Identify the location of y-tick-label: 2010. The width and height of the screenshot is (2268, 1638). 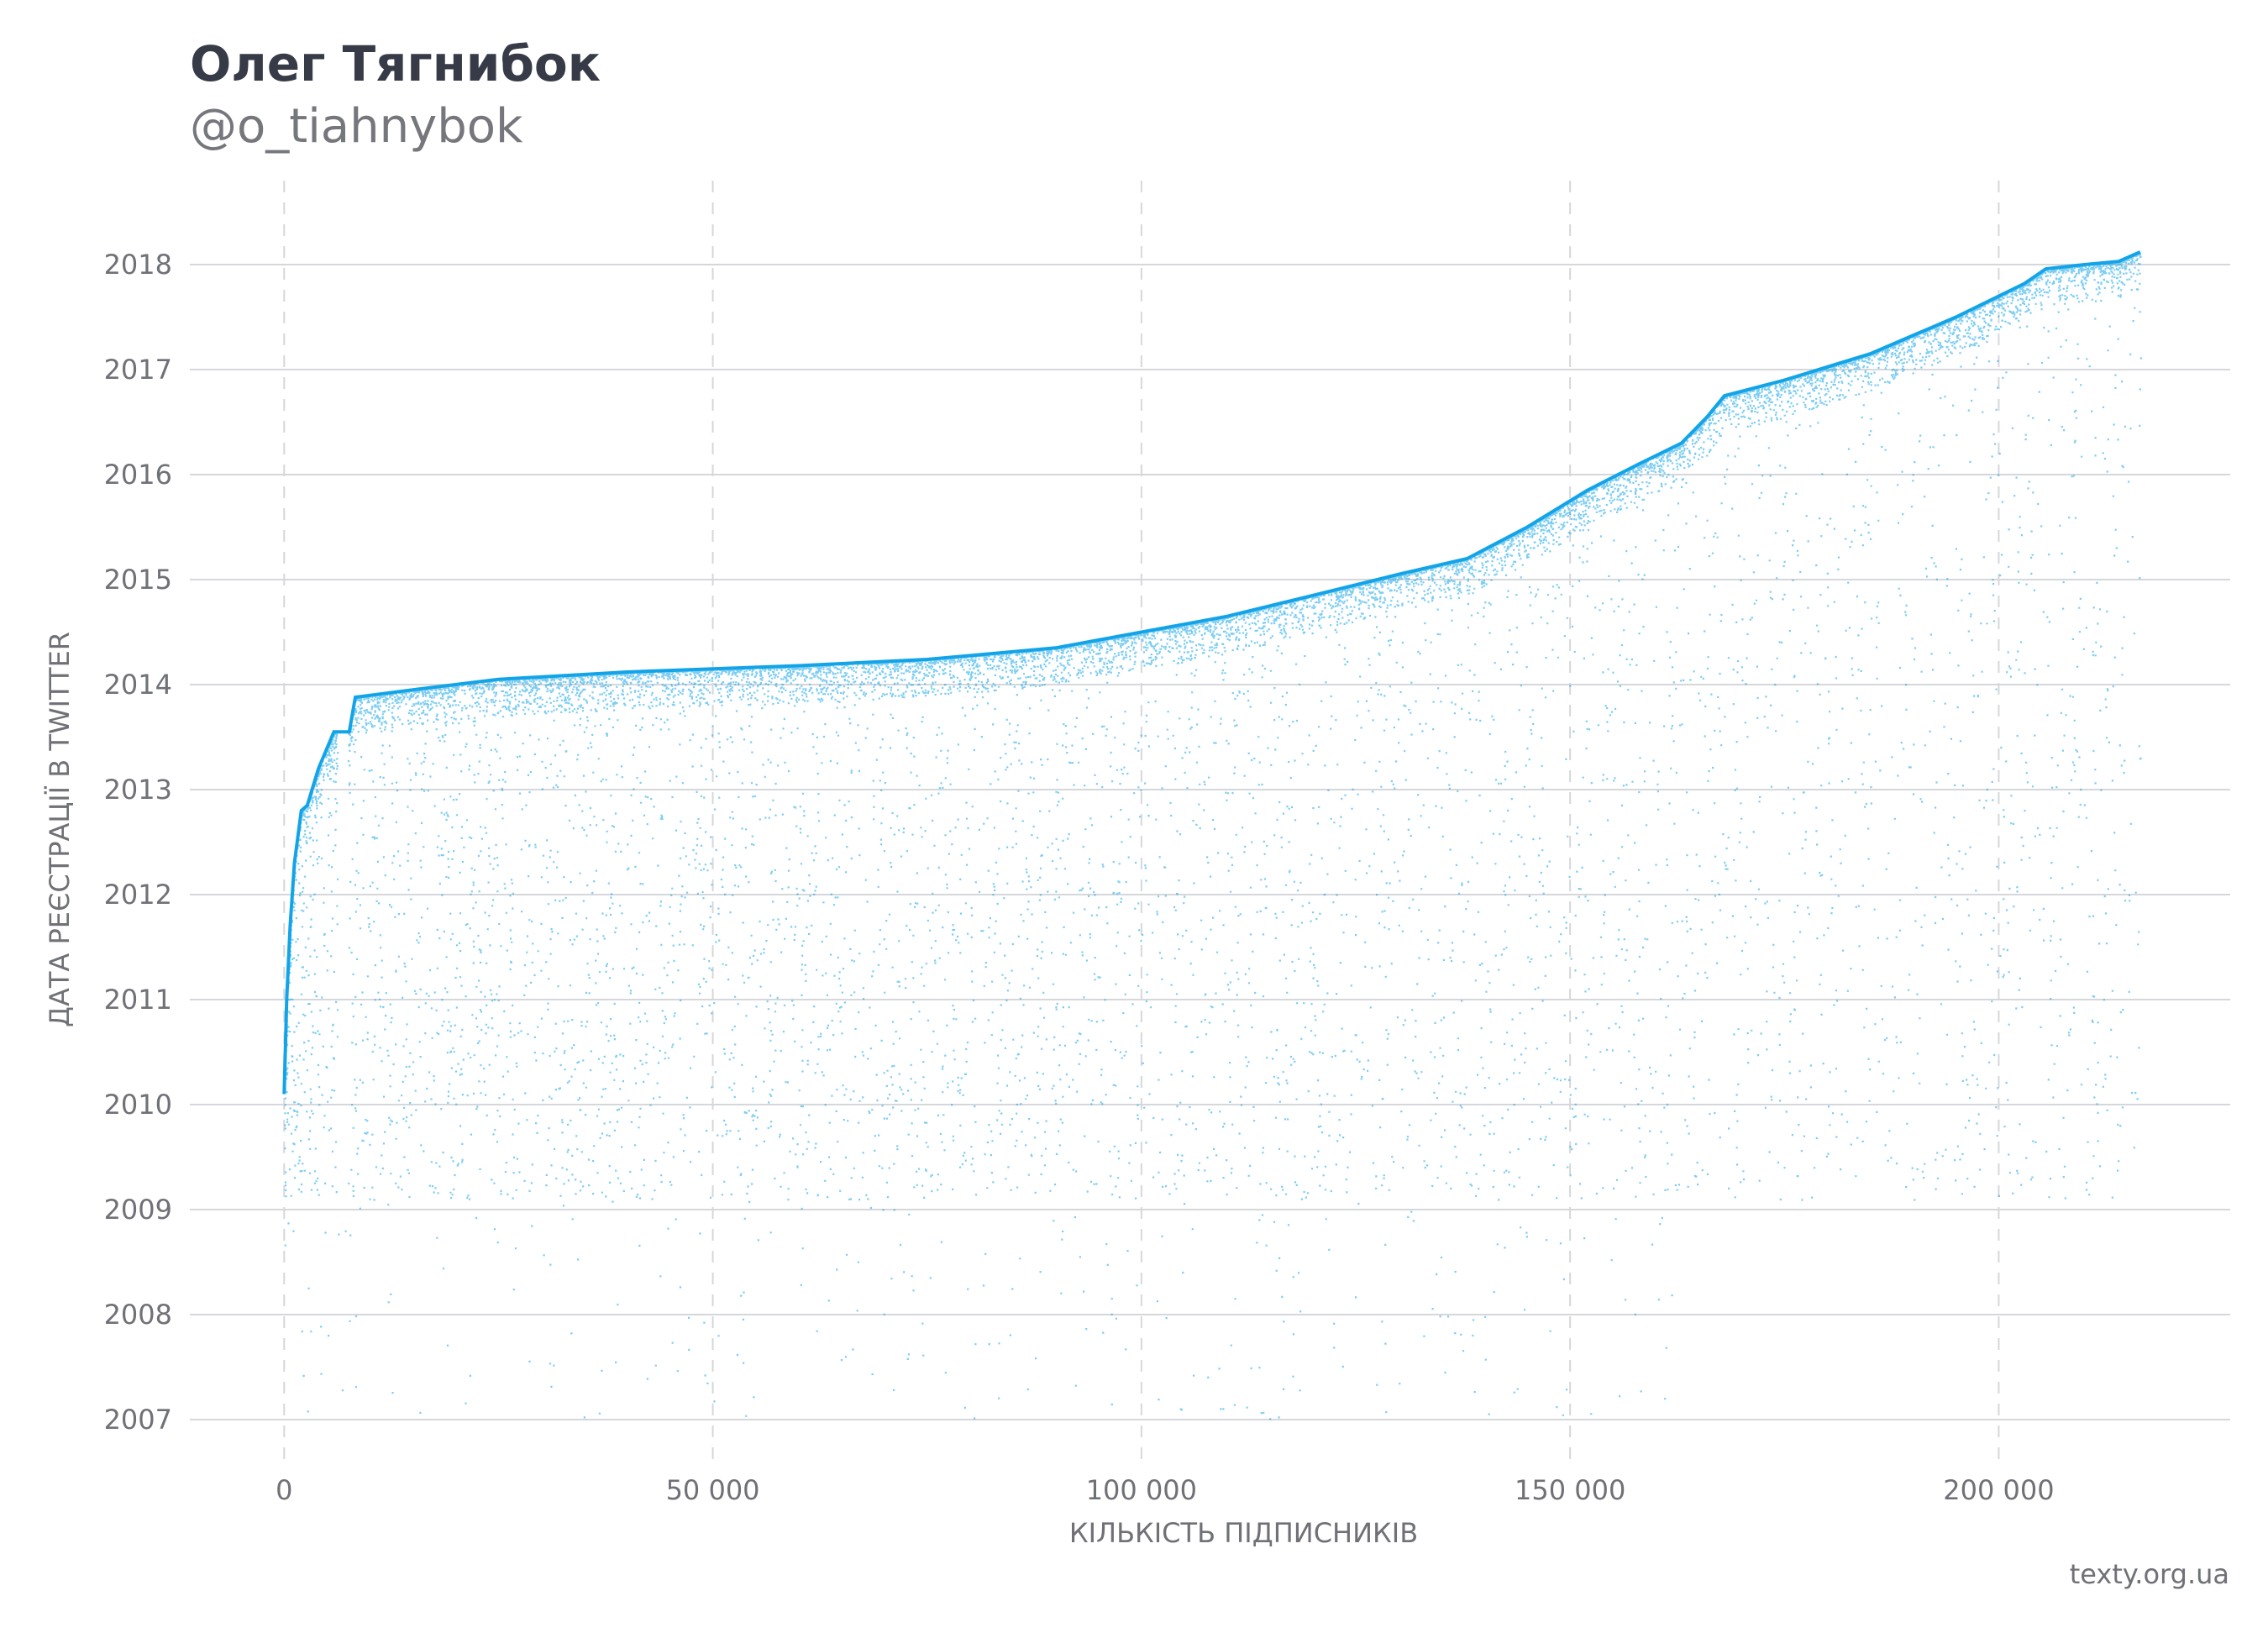
(138, 1105).